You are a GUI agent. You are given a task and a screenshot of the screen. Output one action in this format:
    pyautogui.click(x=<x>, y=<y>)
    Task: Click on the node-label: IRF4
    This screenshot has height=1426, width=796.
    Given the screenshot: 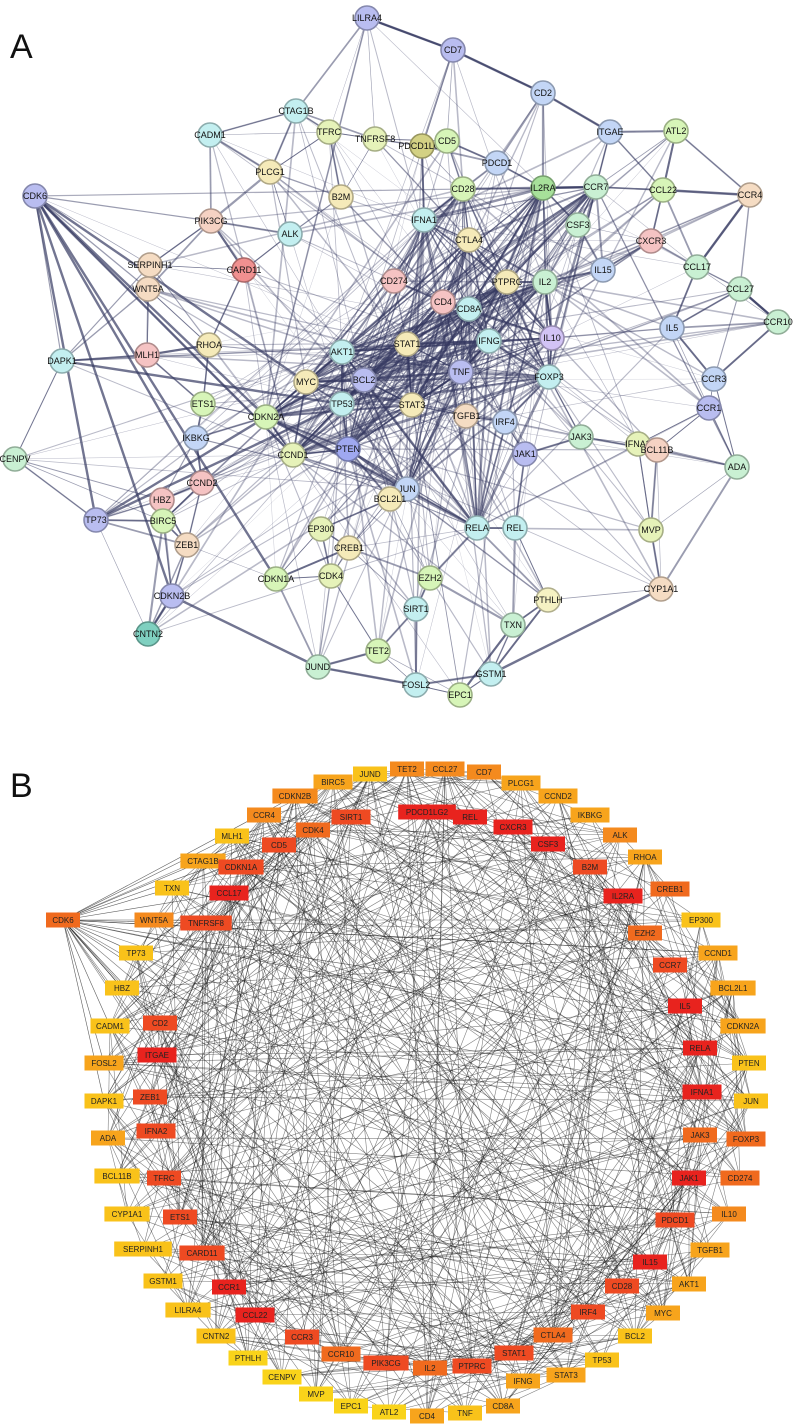 What is the action you would take?
    pyautogui.click(x=588, y=1312)
    